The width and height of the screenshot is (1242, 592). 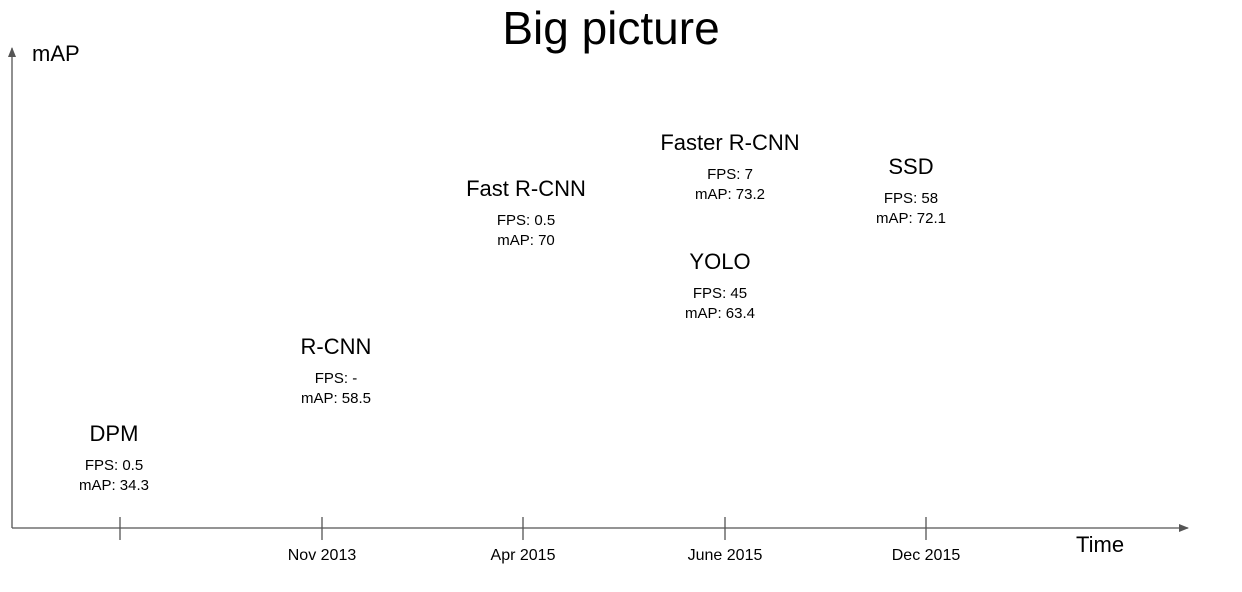 What do you see at coordinates (526, 188) in the screenshot?
I see `model-name: Fast R-CNN` at bounding box center [526, 188].